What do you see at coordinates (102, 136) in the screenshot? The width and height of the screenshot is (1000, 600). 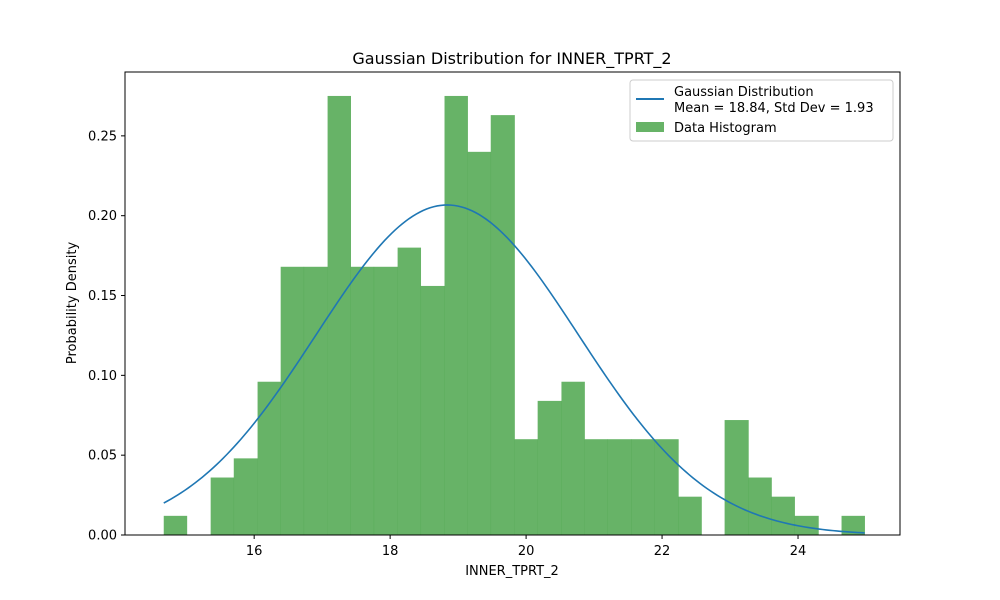 I see `y-tick-label: 0.25` at bounding box center [102, 136].